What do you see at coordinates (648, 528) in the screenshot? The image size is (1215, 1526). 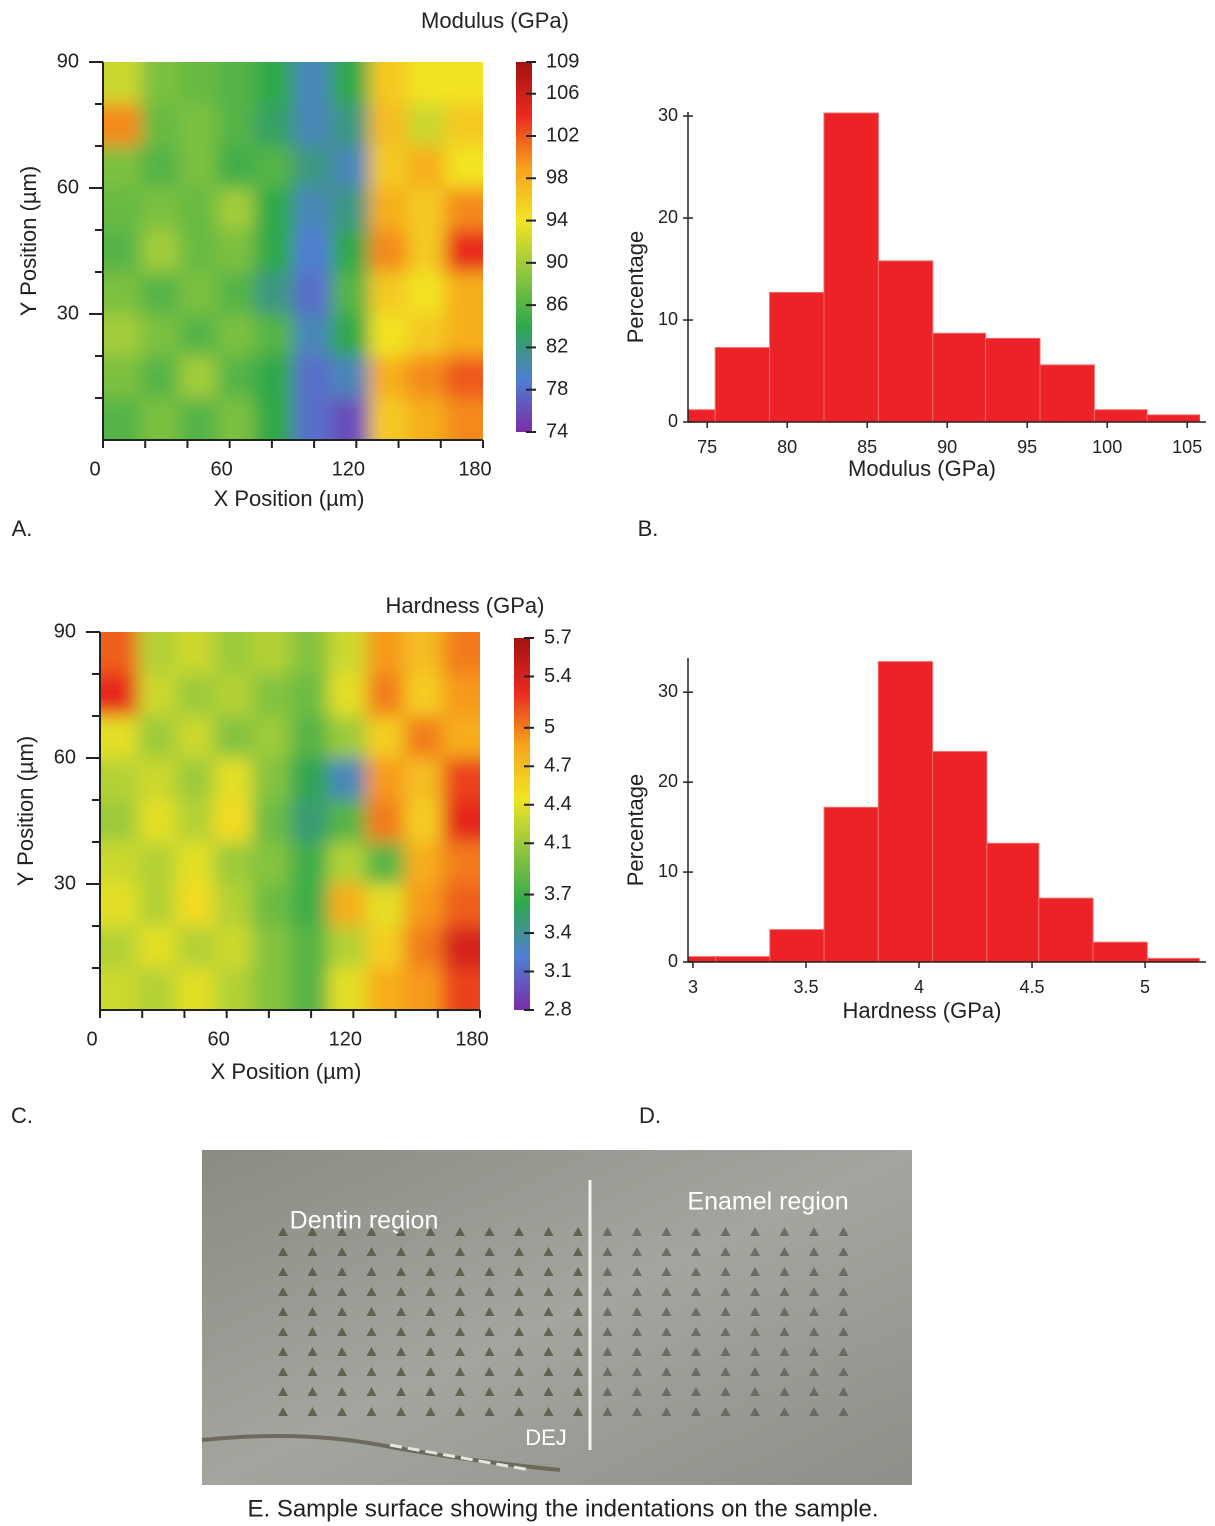 I see `panel-label: B.` at bounding box center [648, 528].